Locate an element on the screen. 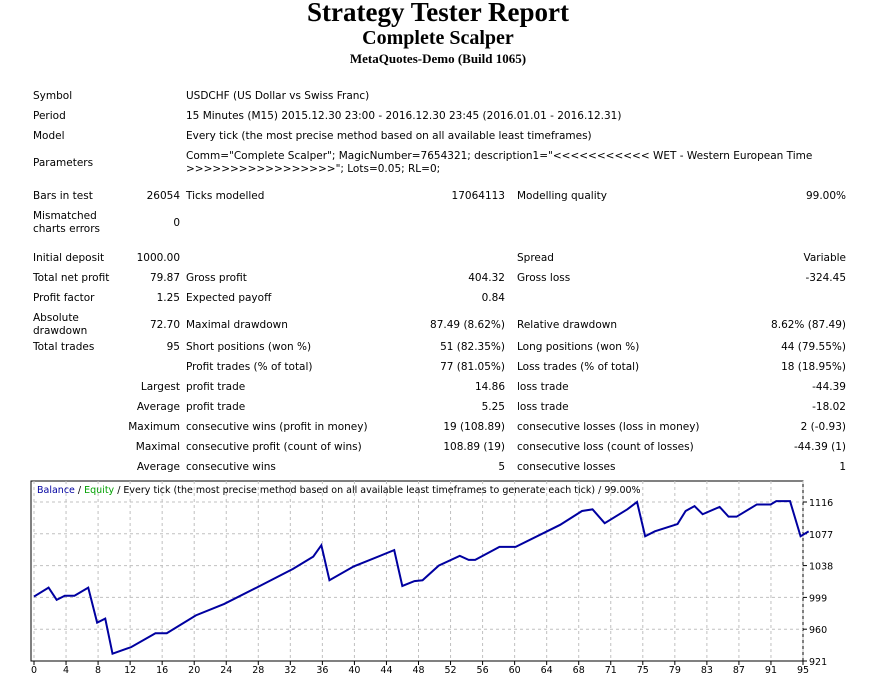 Image resolution: width=871 pixels, height=679 pixels. x-tick-label: 91 is located at coordinates (771, 670).